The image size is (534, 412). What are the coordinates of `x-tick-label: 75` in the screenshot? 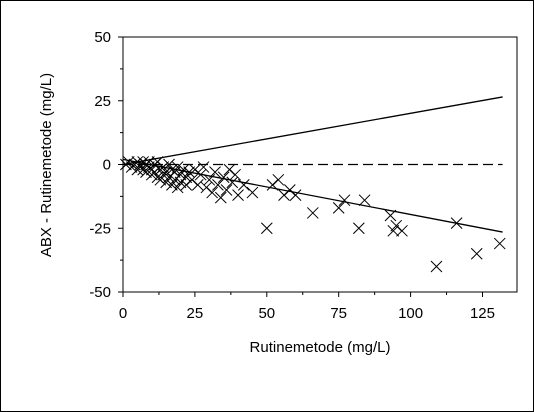 It's located at (338, 313).